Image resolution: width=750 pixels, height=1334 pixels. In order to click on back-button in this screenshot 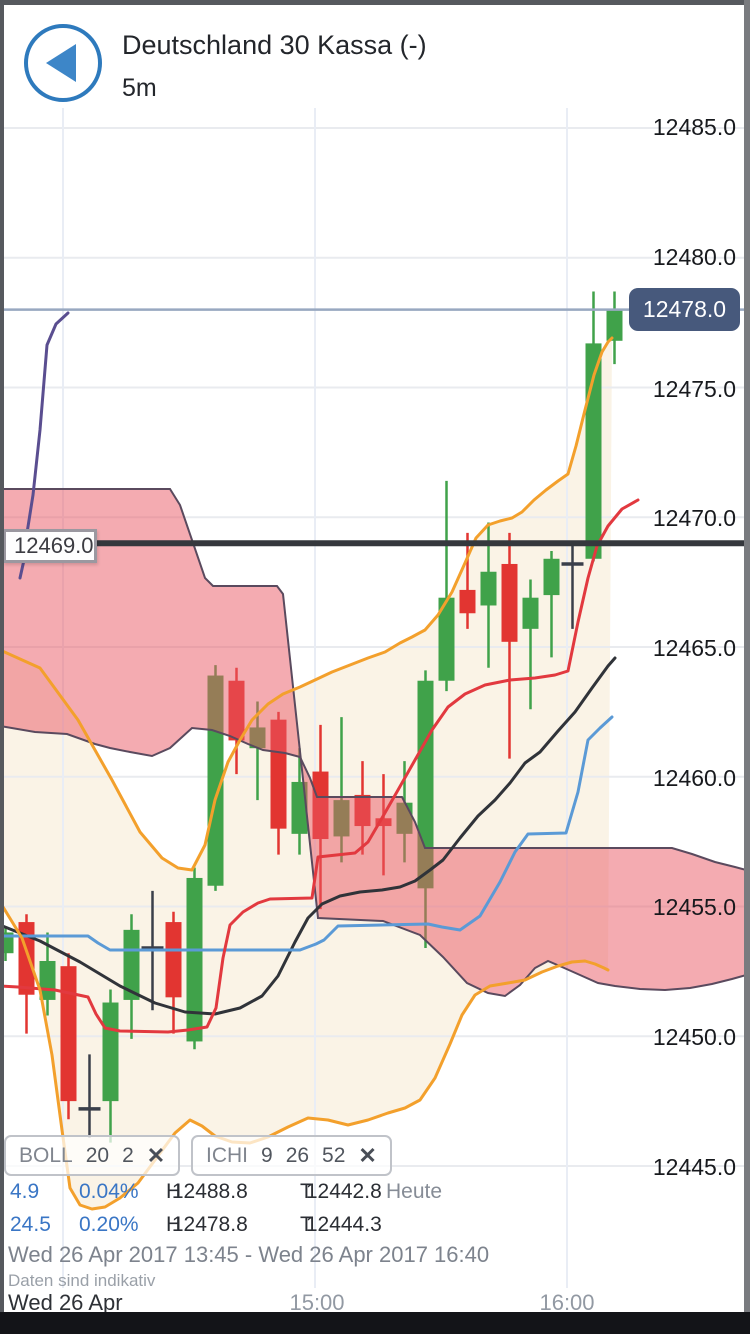, I will do `click(63, 63)`.